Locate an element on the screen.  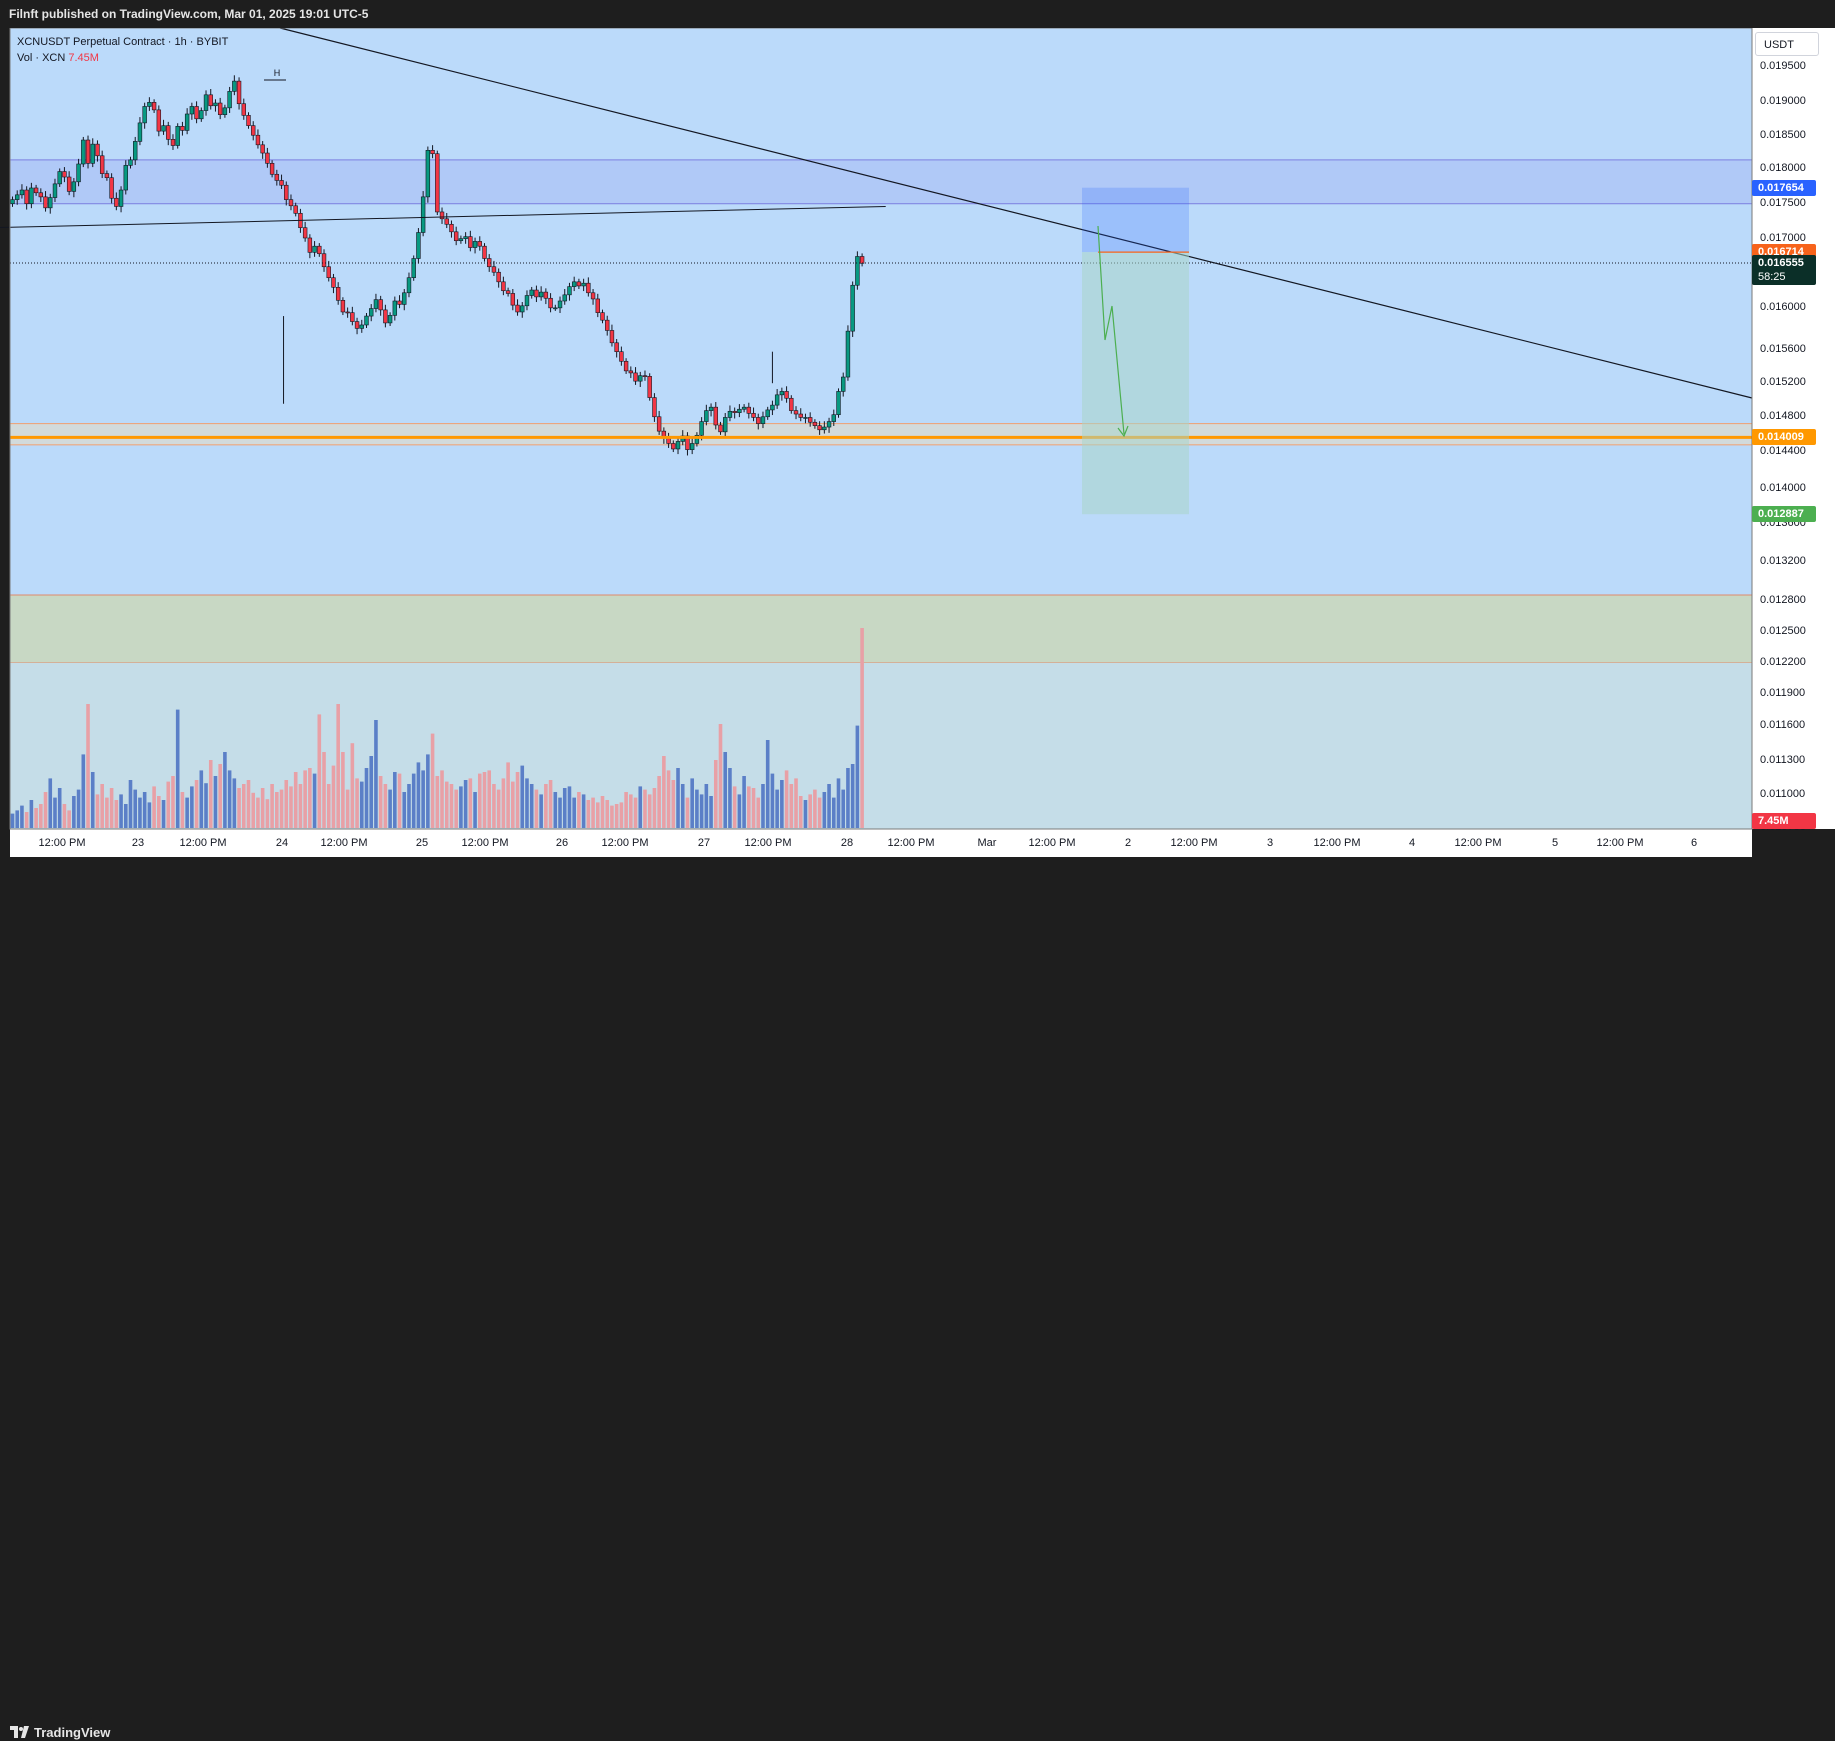
price-tick: 0.012500 is located at coordinates (1783, 631).